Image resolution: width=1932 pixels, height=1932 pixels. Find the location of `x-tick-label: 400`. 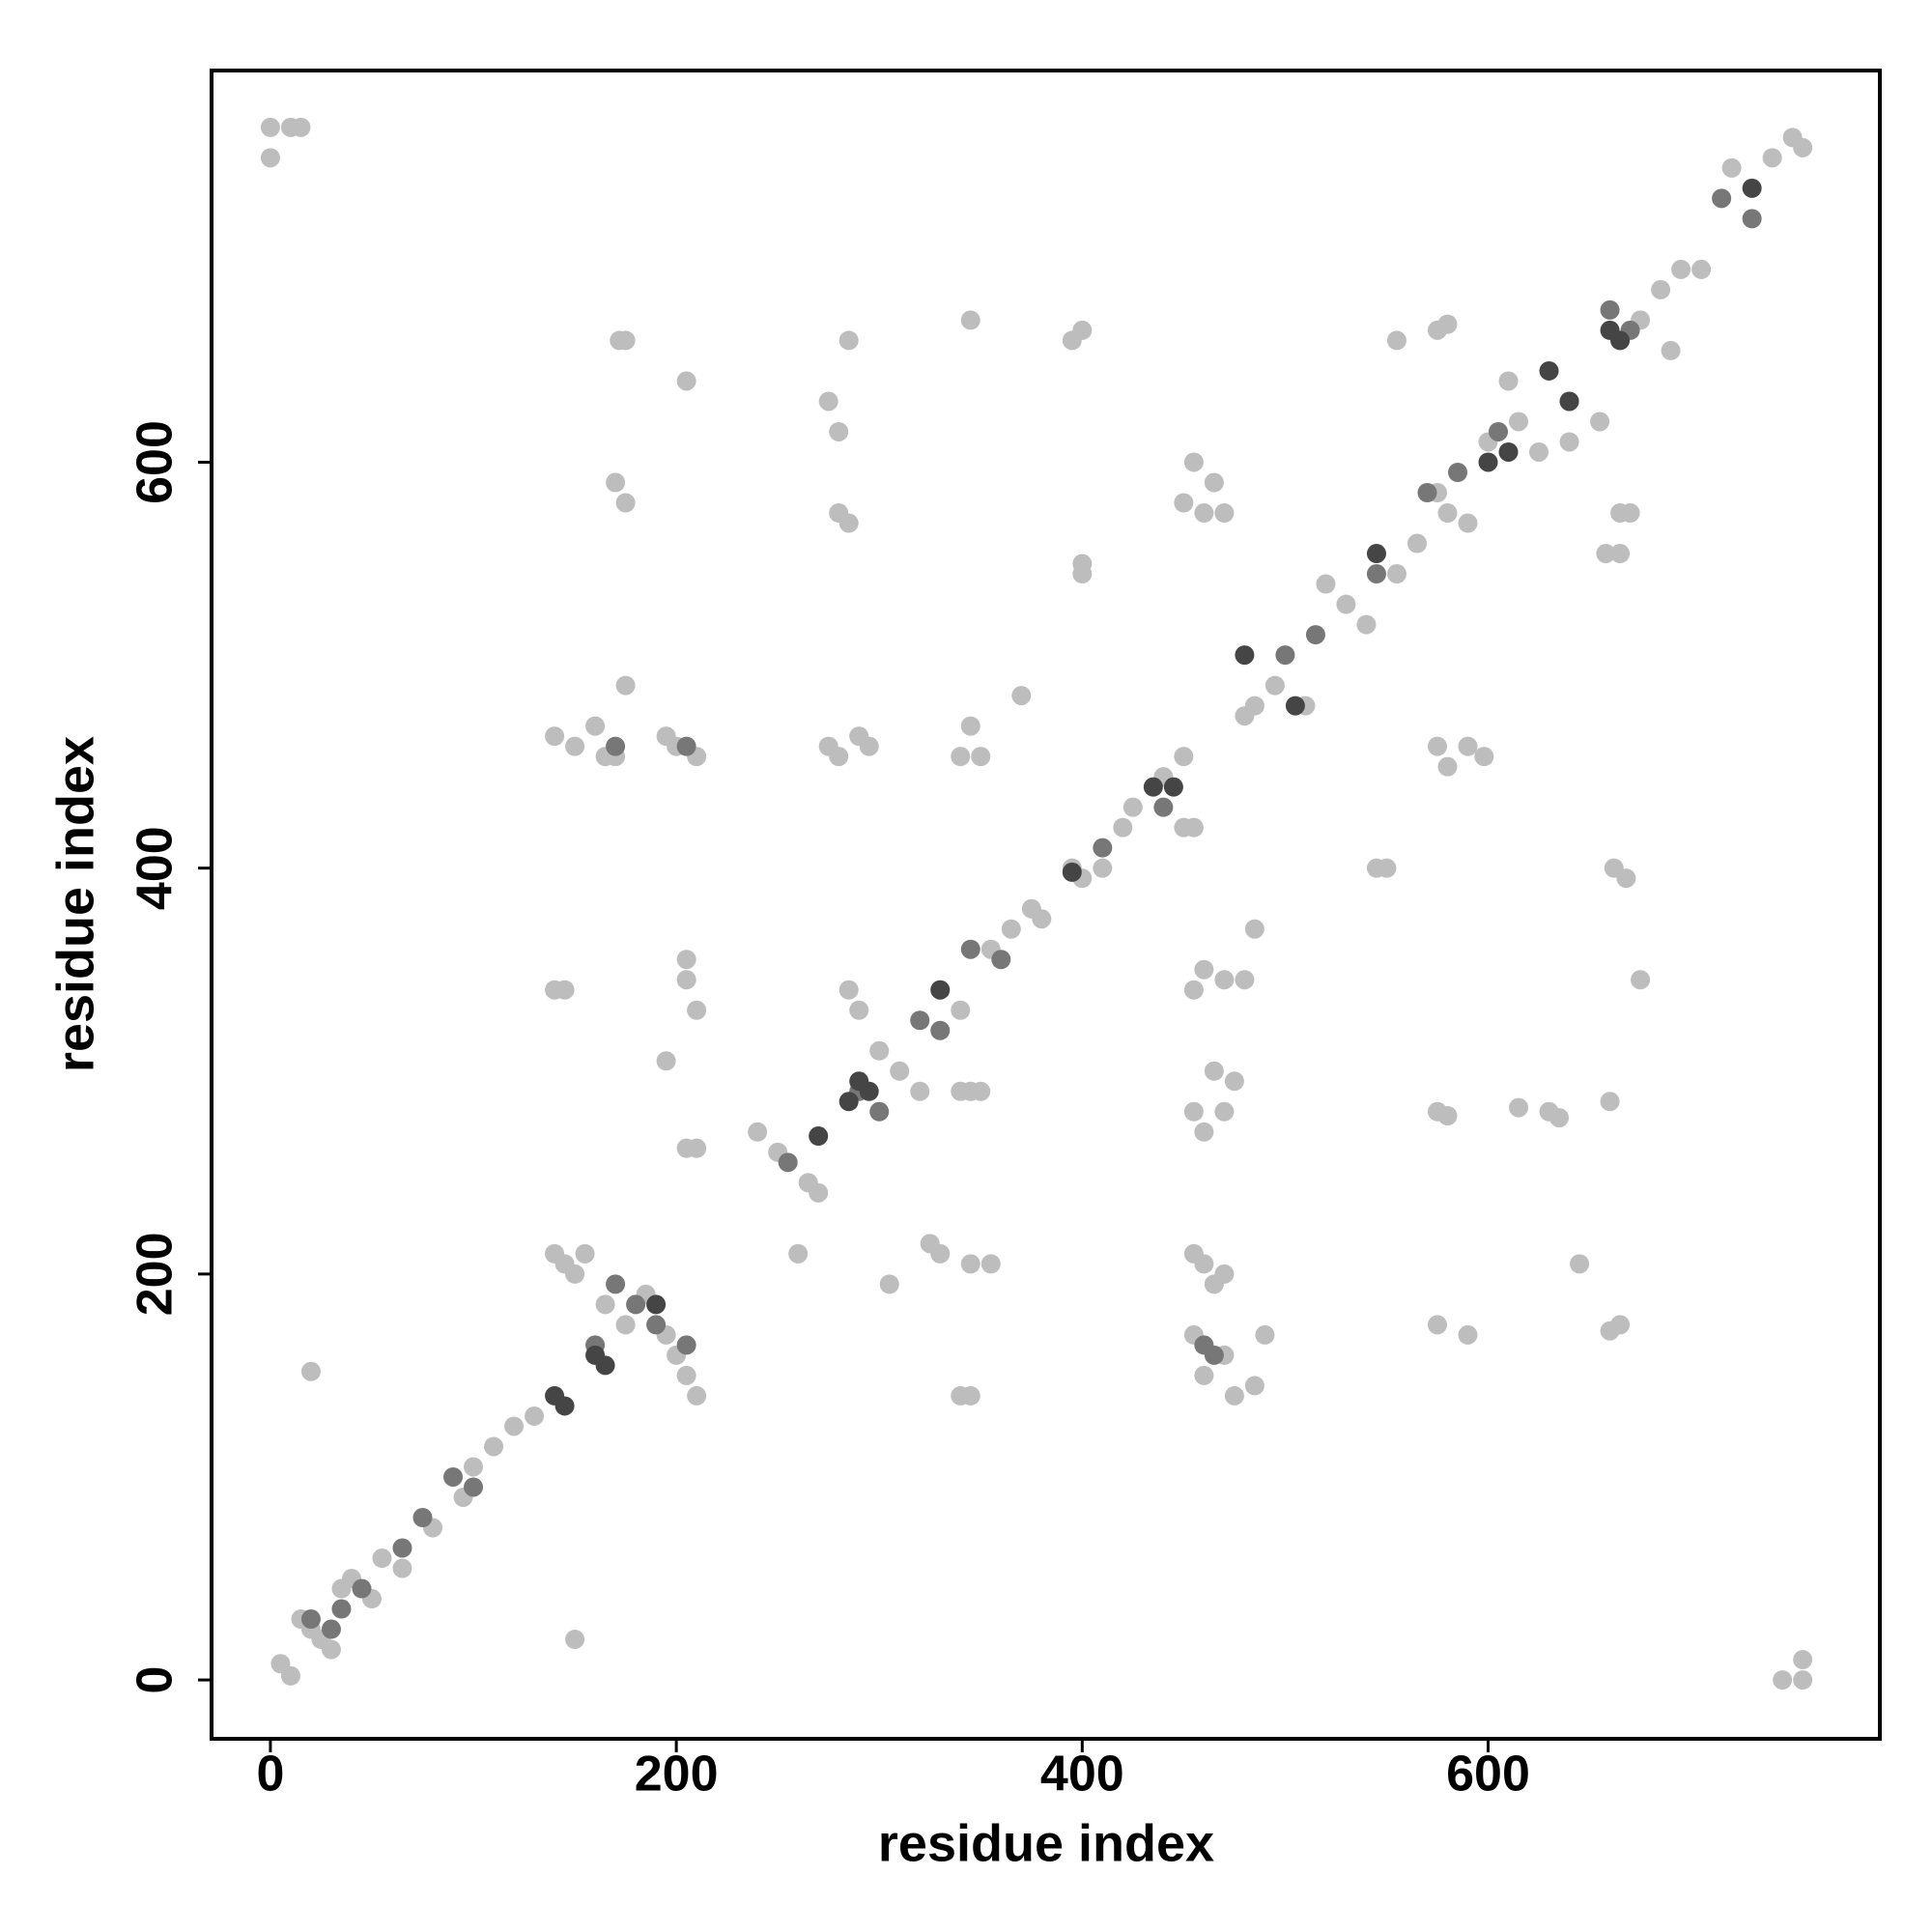

x-tick-label: 400 is located at coordinates (1082, 1775).